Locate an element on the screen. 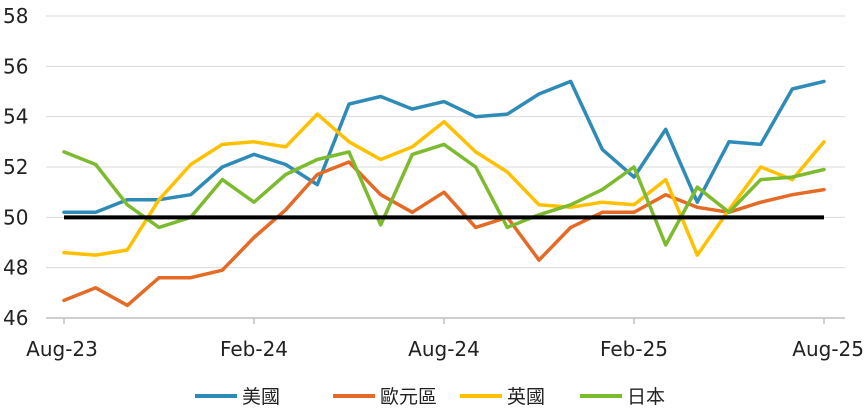  legend-label-0: 美國 is located at coordinates (261, 397).